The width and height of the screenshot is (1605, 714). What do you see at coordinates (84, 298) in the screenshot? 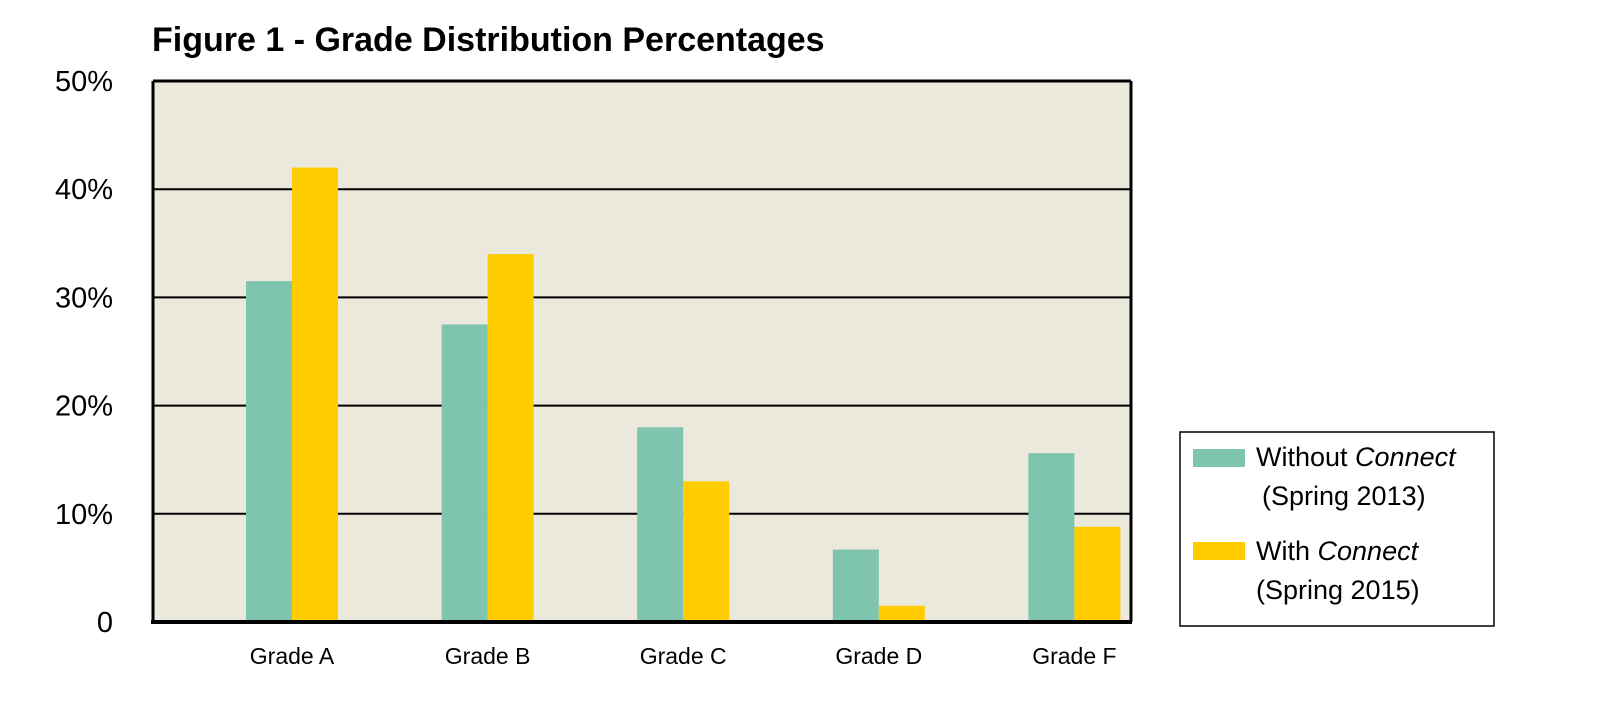
I see `y-tick-label: 30%` at bounding box center [84, 298].